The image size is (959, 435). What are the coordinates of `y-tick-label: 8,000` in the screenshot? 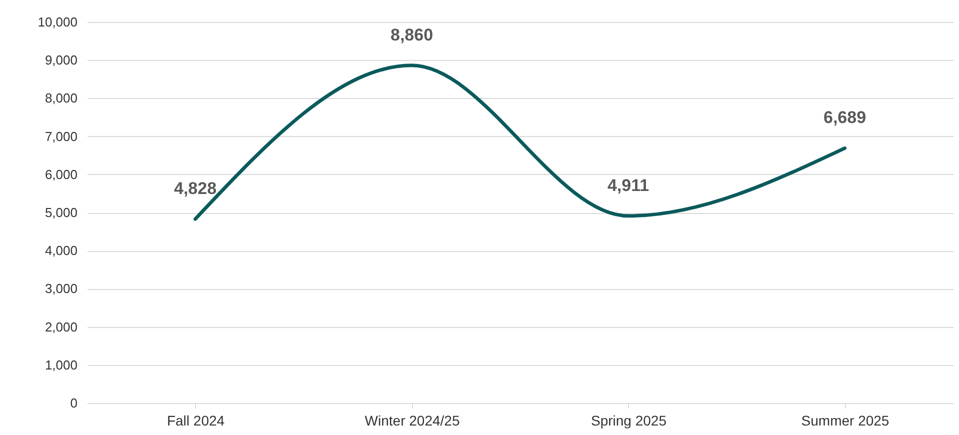 It's located at (61, 98).